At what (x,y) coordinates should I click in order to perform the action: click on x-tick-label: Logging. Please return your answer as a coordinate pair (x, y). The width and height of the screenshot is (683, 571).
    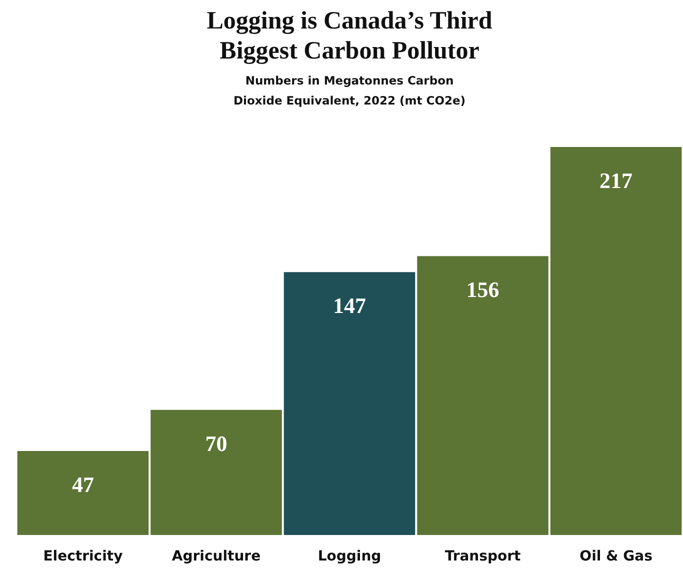
    Looking at the image, I should click on (350, 556).